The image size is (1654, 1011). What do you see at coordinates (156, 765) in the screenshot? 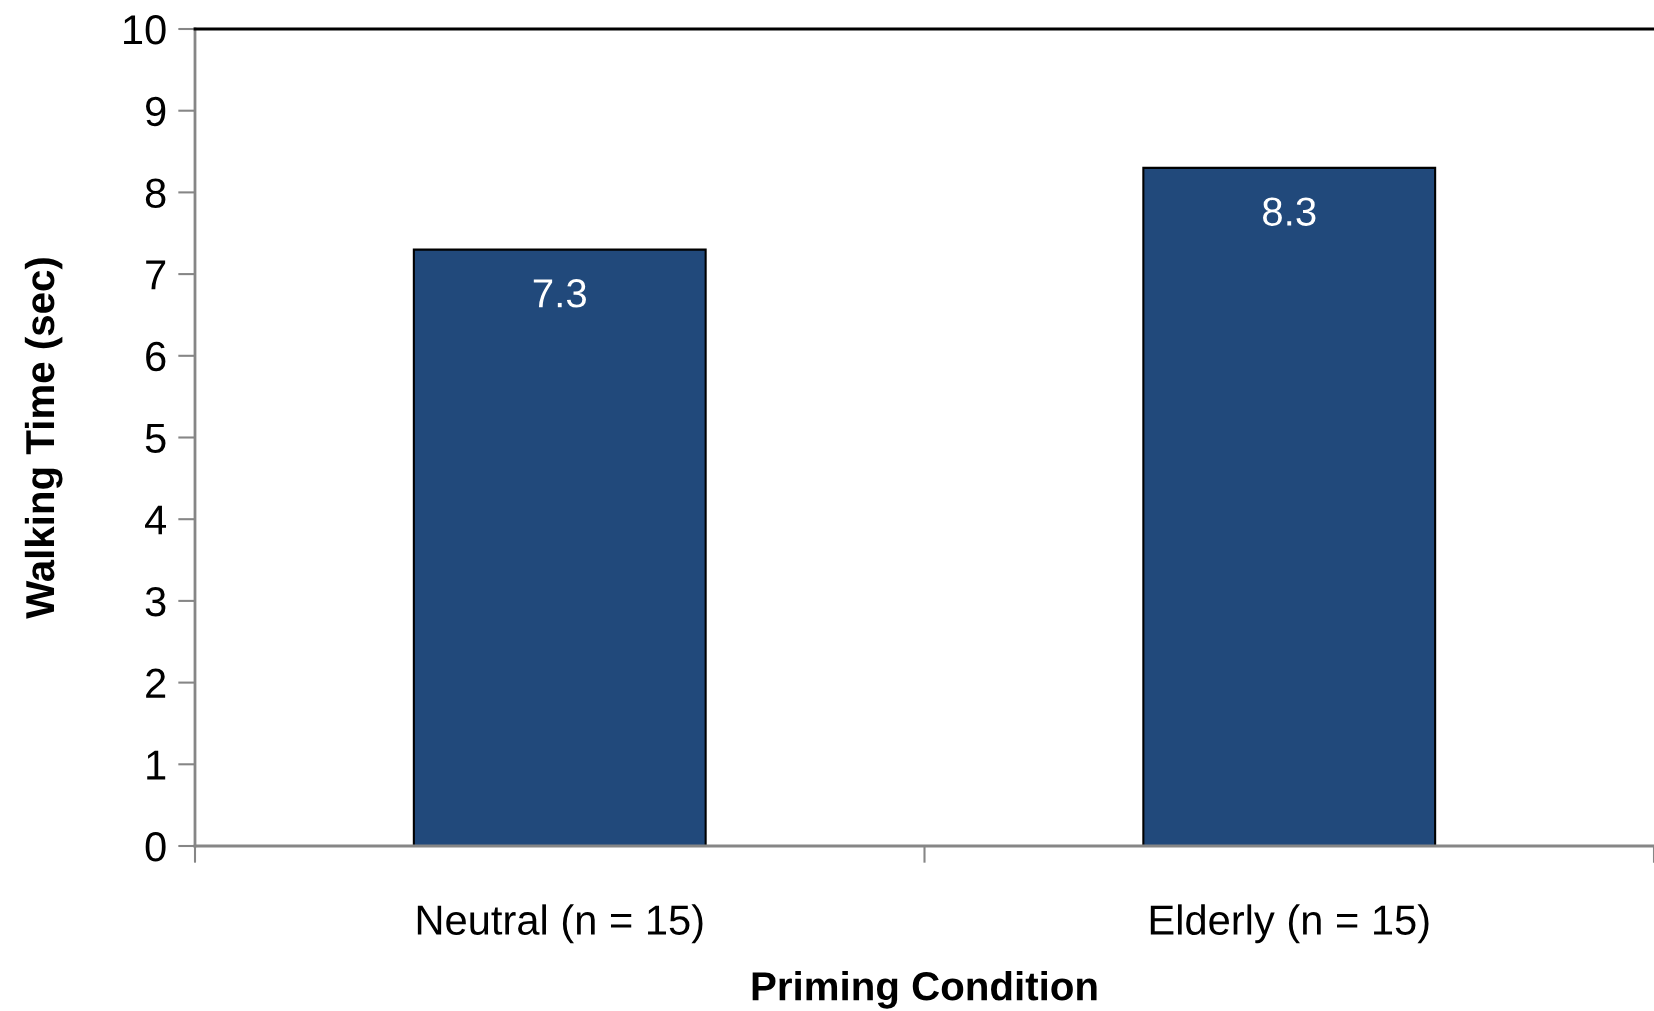
I see `y-tick-label: 1` at bounding box center [156, 765].